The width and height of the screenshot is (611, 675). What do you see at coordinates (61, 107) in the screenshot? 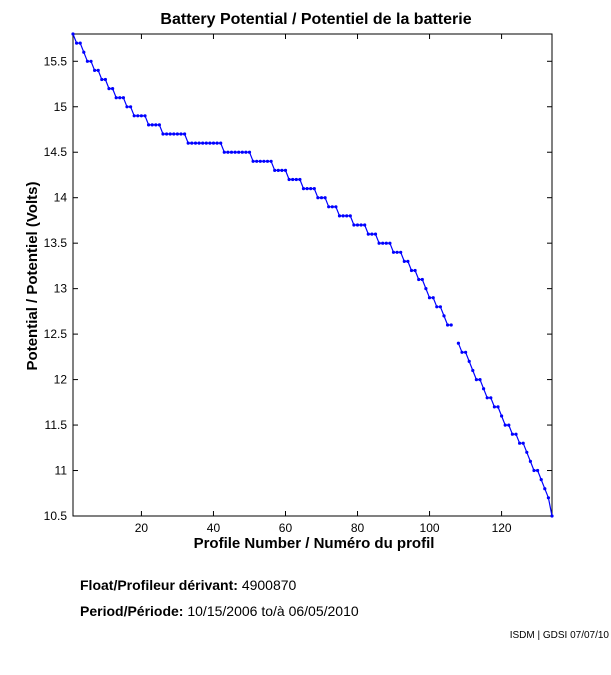
I see `y-tick-label: 15` at bounding box center [61, 107].